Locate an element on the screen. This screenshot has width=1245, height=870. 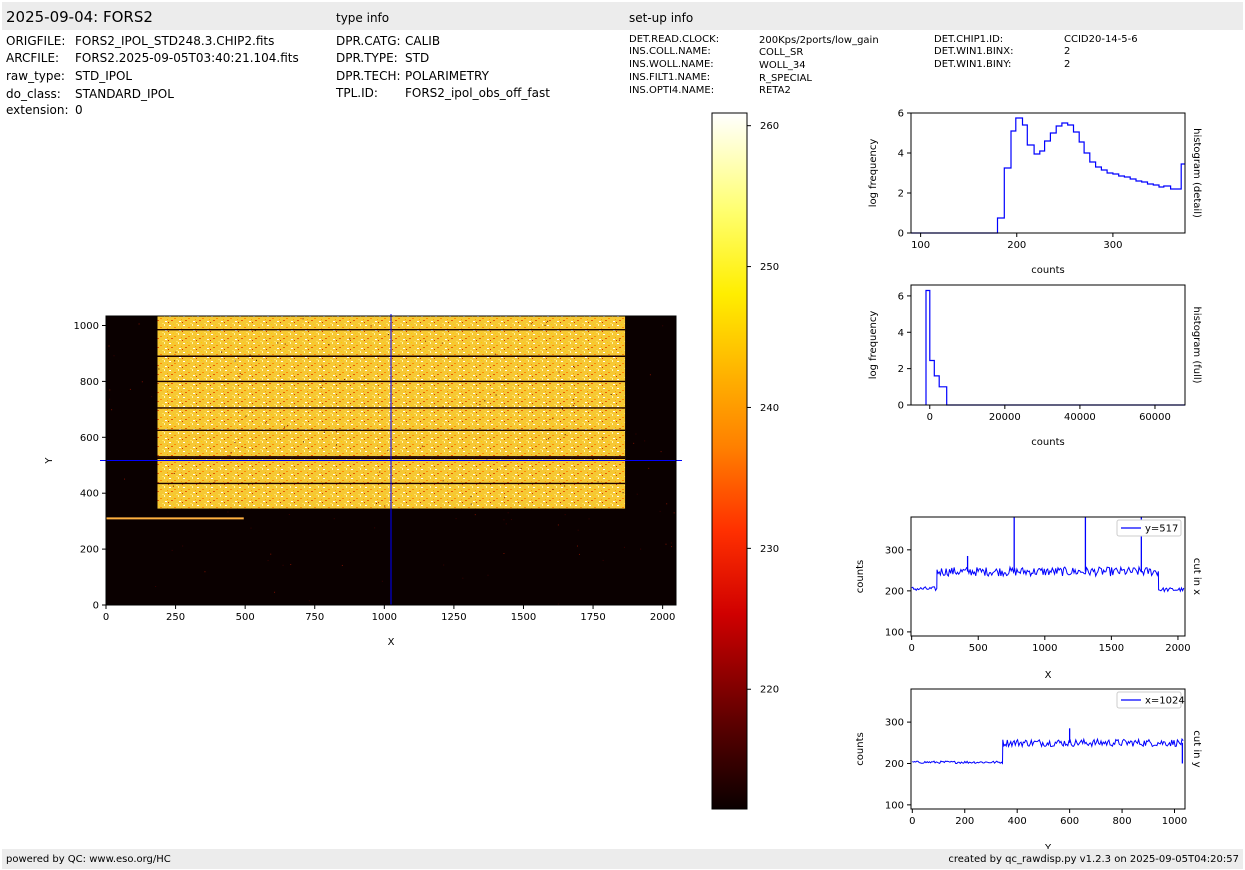
file-info-value: FORS2_IPOL_STD248.3.CHIP2.fits is located at coordinates (175, 41).